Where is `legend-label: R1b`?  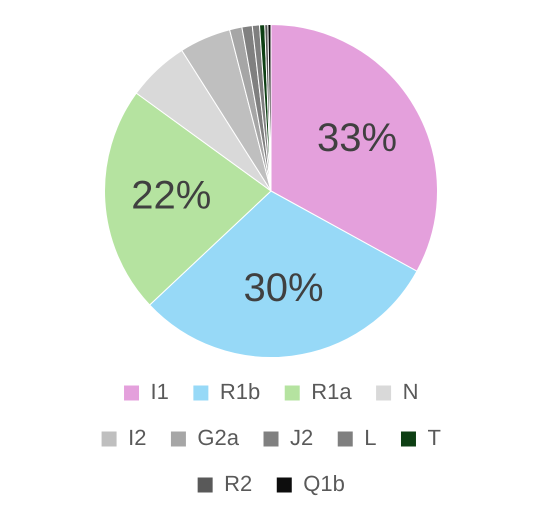 legend-label: R1b is located at coordinates (240, 391).